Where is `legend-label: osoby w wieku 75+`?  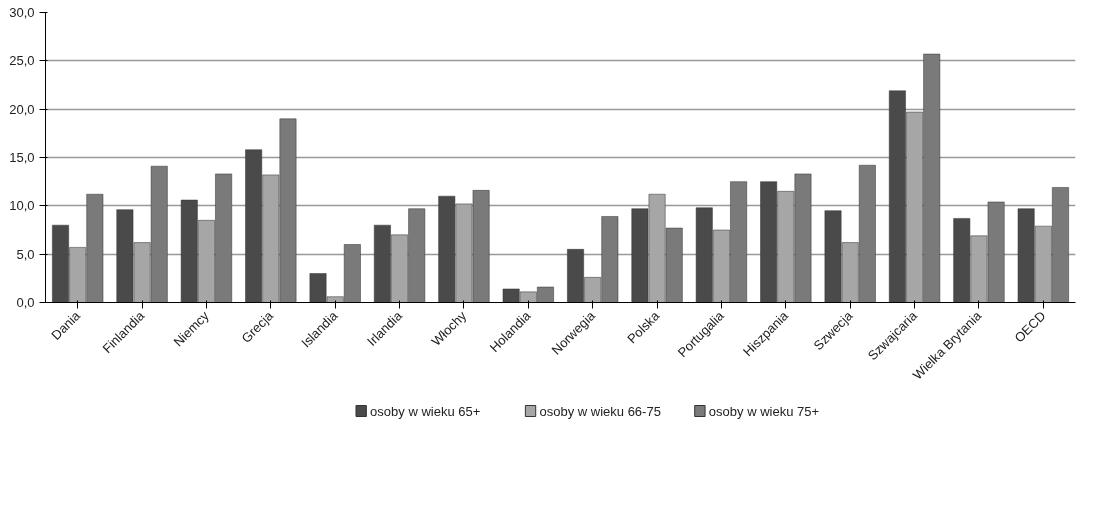
legend-label: osoby w wieku 75+ is located at coordinates (764, 411).